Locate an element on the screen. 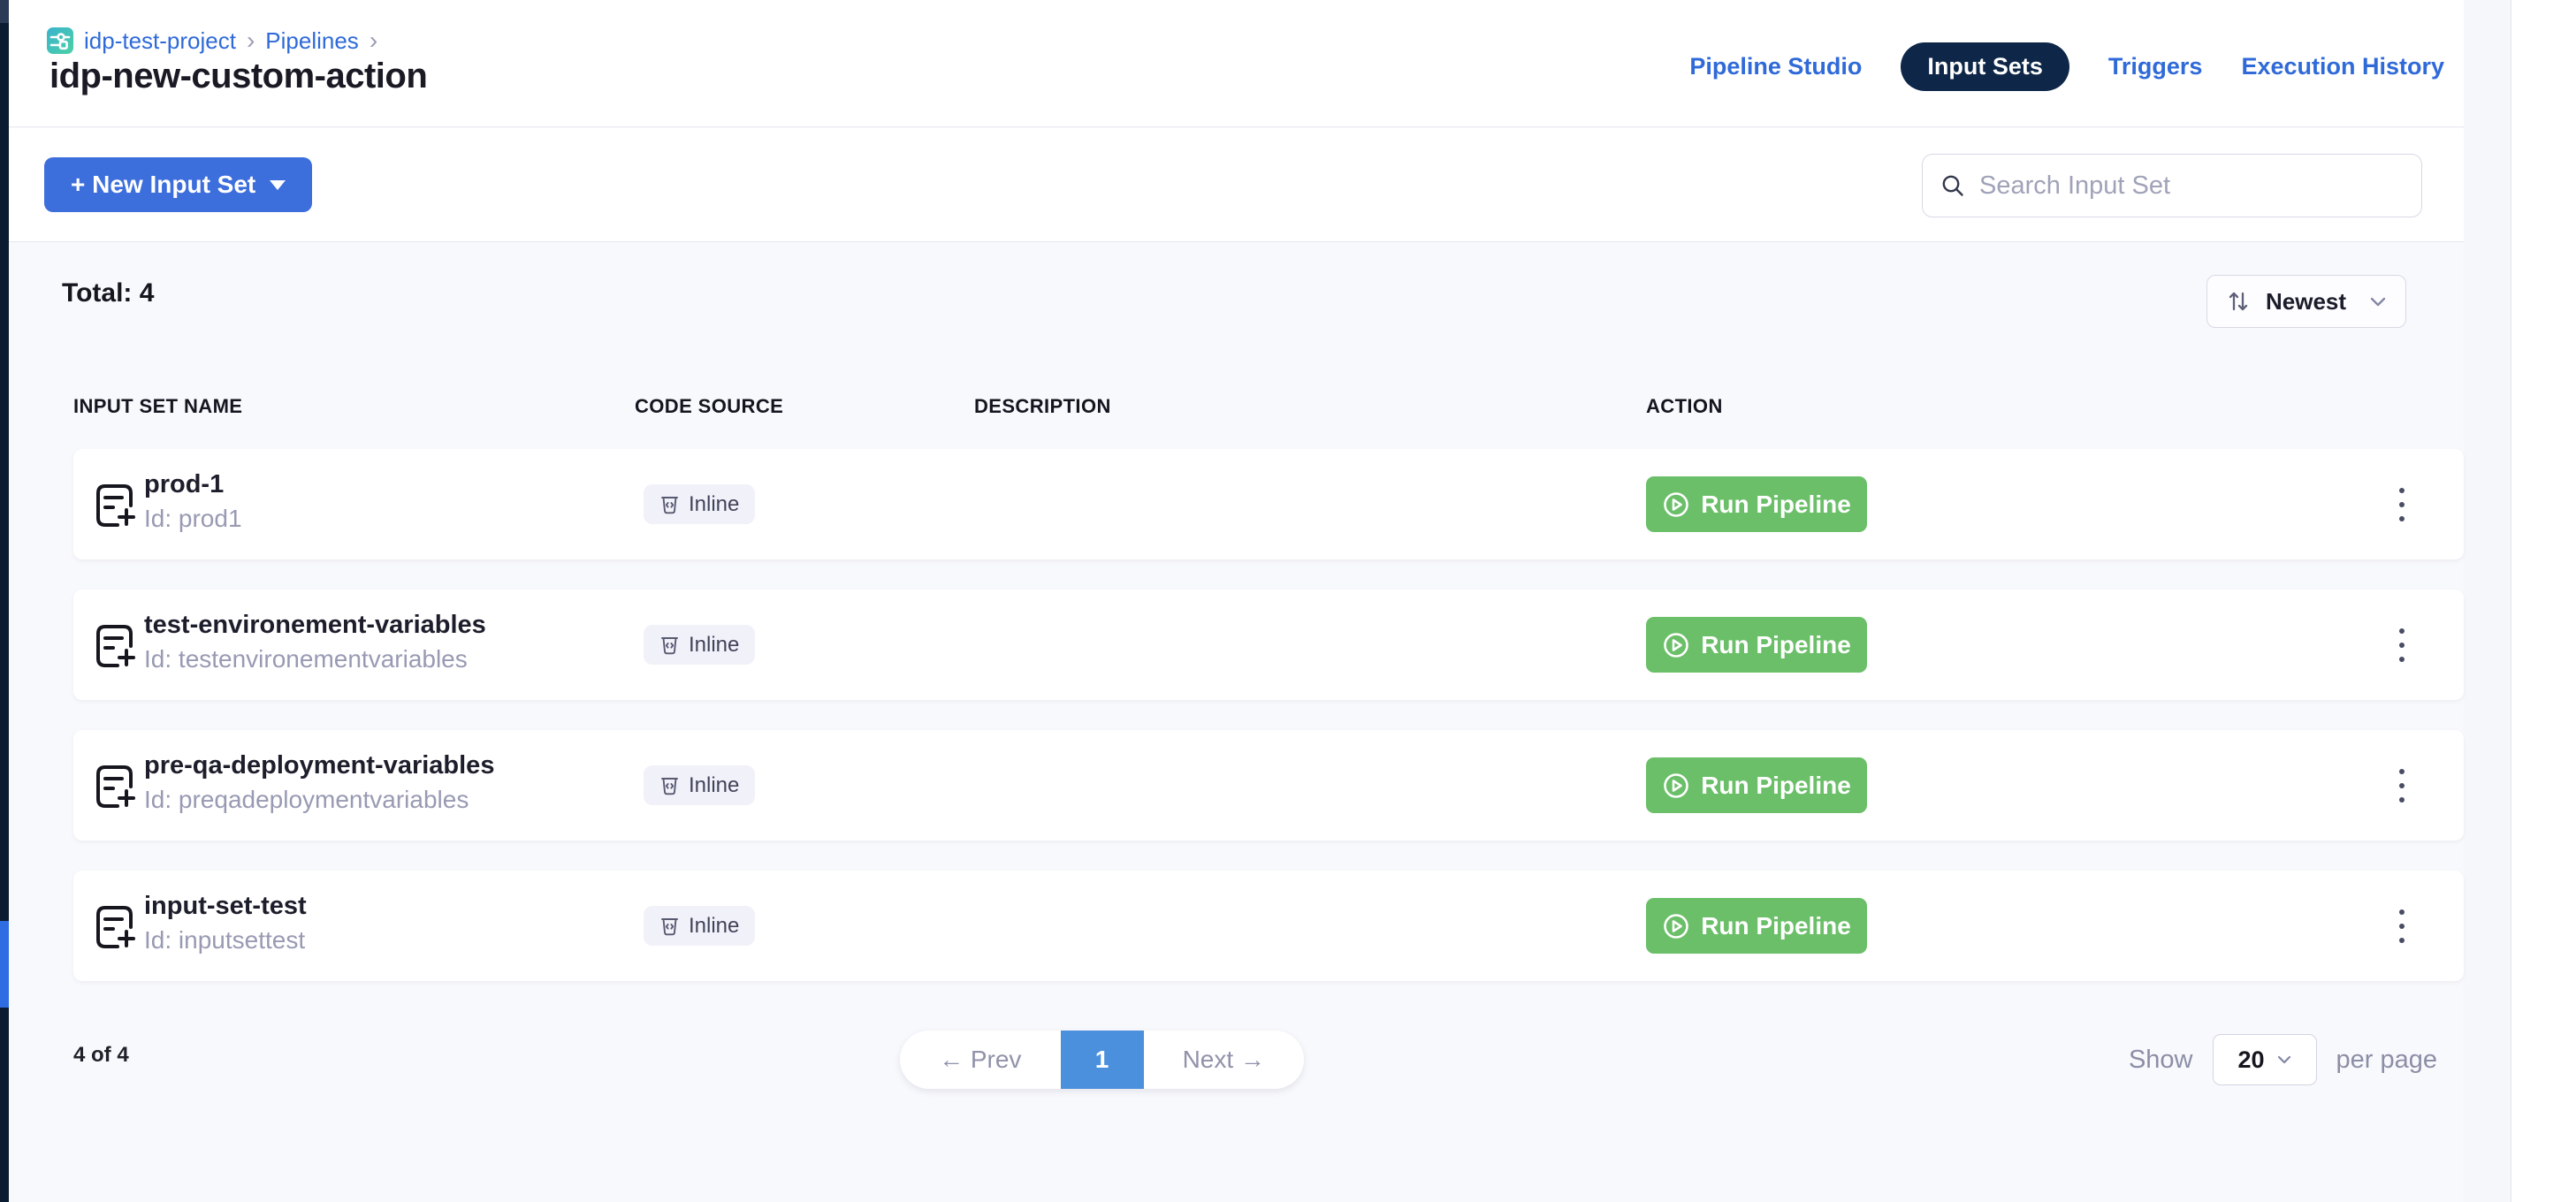 The width and height of the screenshot is (2576, 1202). breadcrumb-pipelines-link: Pipelines is located at coordinates (312, 40).